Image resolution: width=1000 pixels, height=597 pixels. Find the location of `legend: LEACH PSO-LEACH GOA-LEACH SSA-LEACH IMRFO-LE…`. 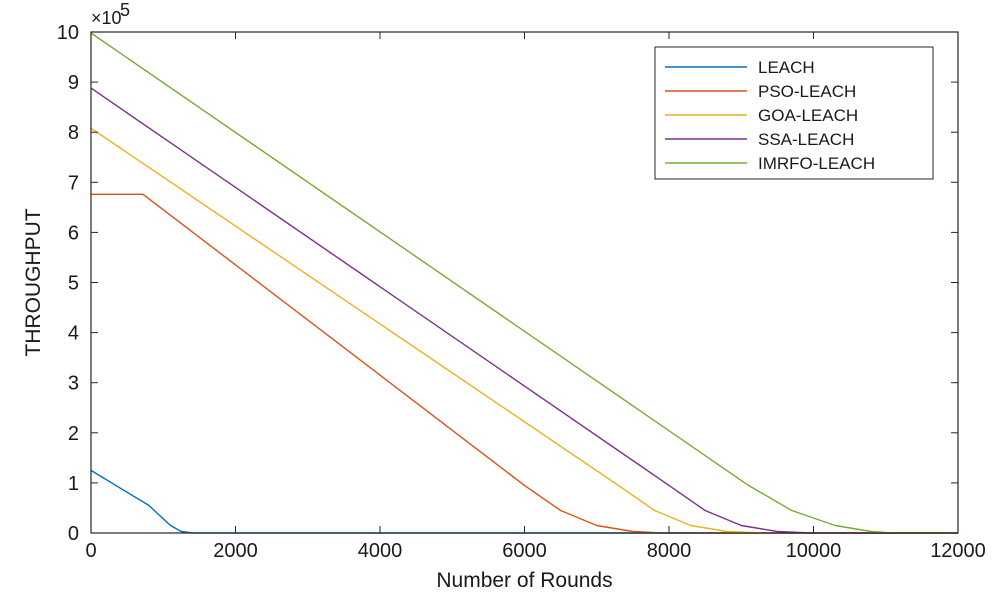

legend: LEACH PSO-LEACH GOA-LEACH SSA-LEACH IMRFO-LE… is located at coordinates (794, 113).